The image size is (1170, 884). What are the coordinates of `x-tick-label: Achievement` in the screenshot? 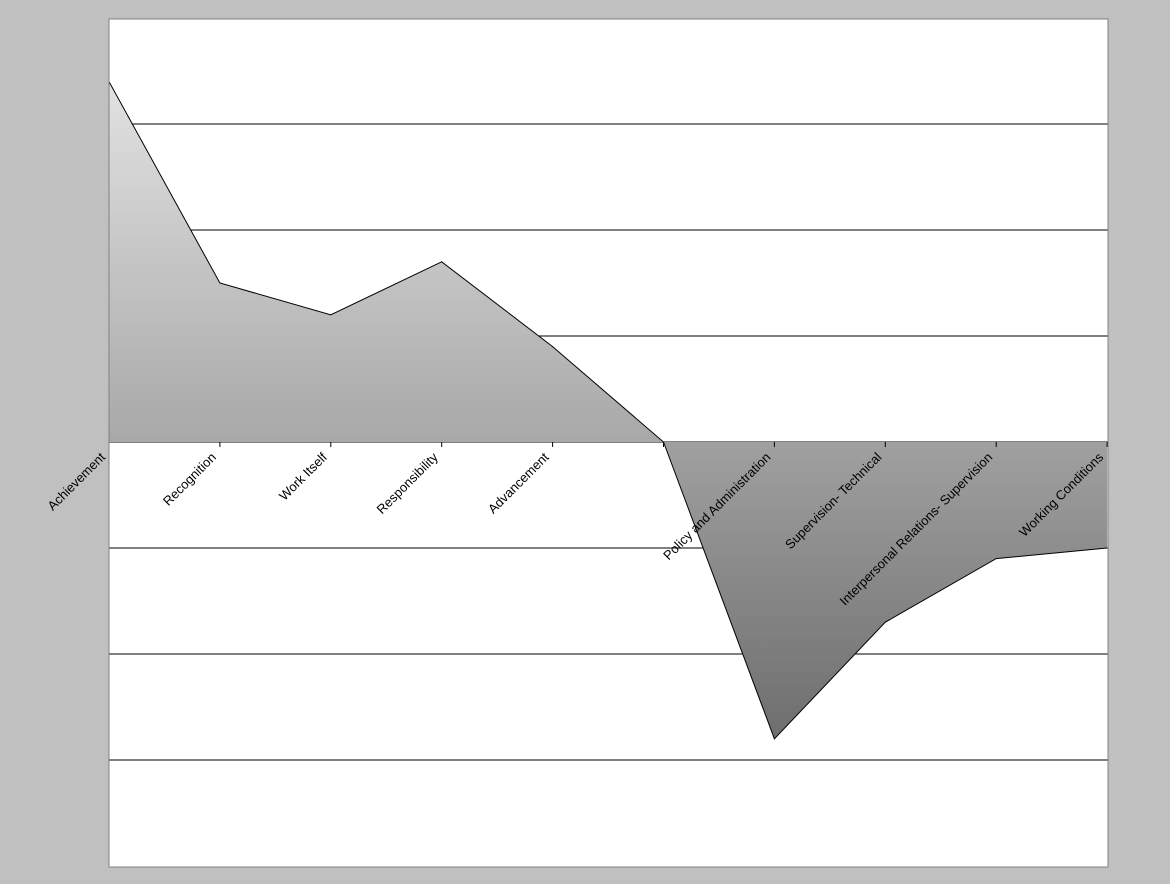 It's located at (76, 481).